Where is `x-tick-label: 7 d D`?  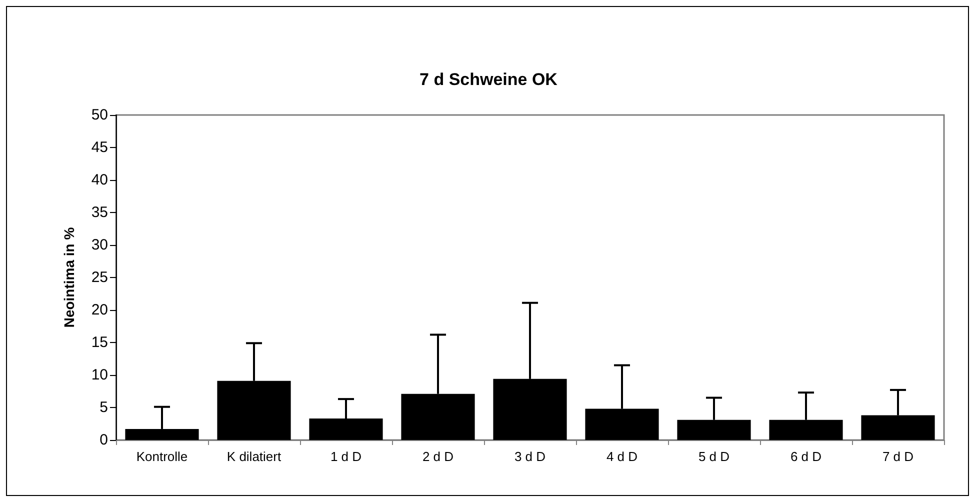 x-tick-label: 7 d D is located at coordinates (898, 456).